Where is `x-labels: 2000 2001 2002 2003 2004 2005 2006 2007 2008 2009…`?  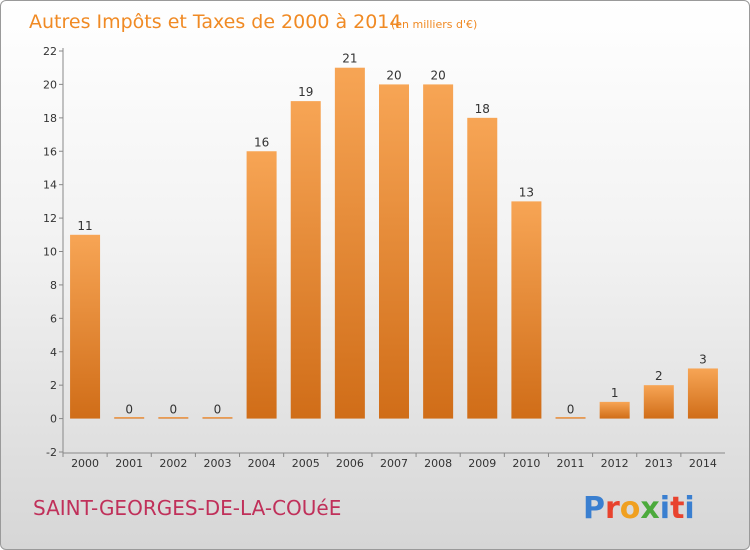 x-labels: 2000 2001 2002 2003 2004 2005 2006 2007 2008 2009… is located at coordinates (389, 461).